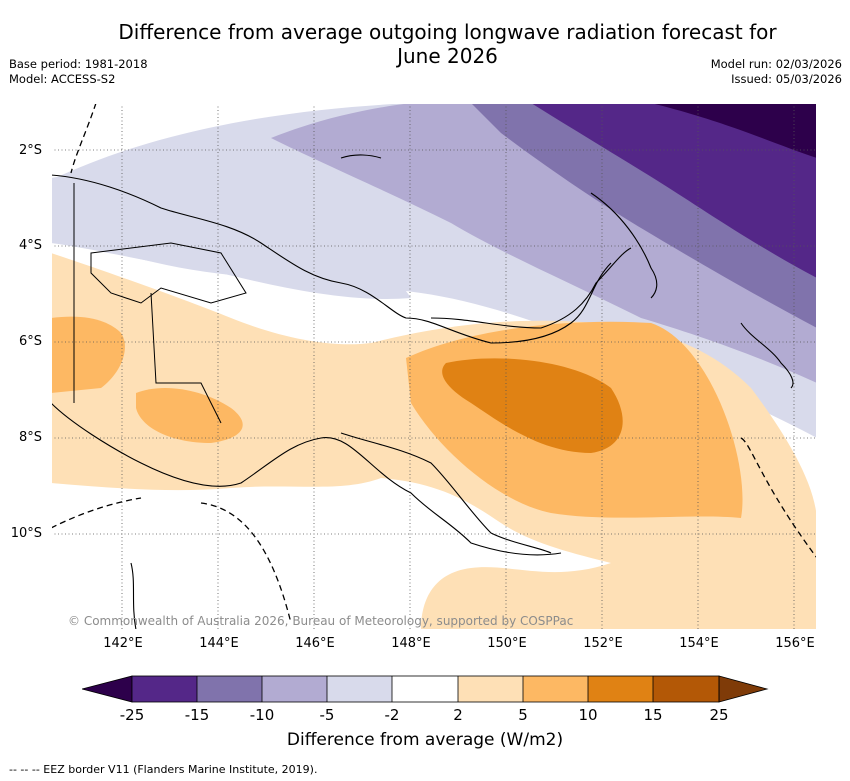  What do you see at coordinates (327, 715) in the screenshot?
I see `colorbar-tick-minus5: -5` at bounding box center [327, 715].